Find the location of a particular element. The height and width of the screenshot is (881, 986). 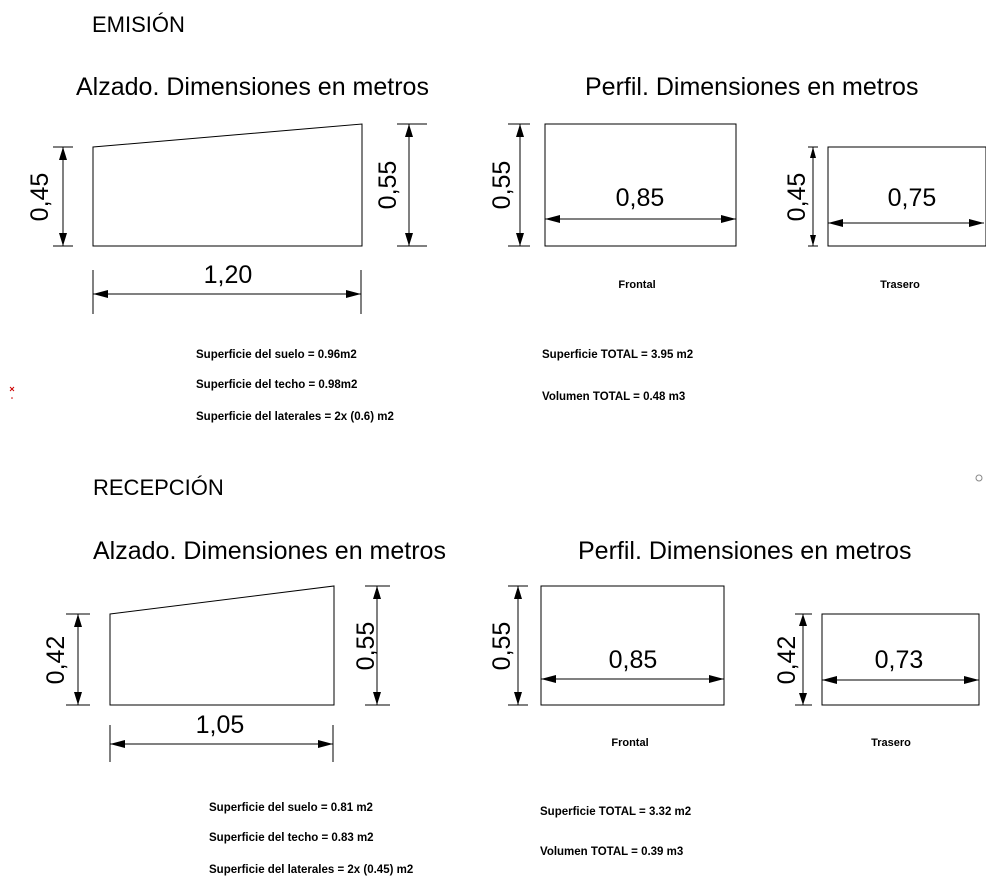

frontal-height-label-recepcion: 0,55 is located at coordinates (502, 646).